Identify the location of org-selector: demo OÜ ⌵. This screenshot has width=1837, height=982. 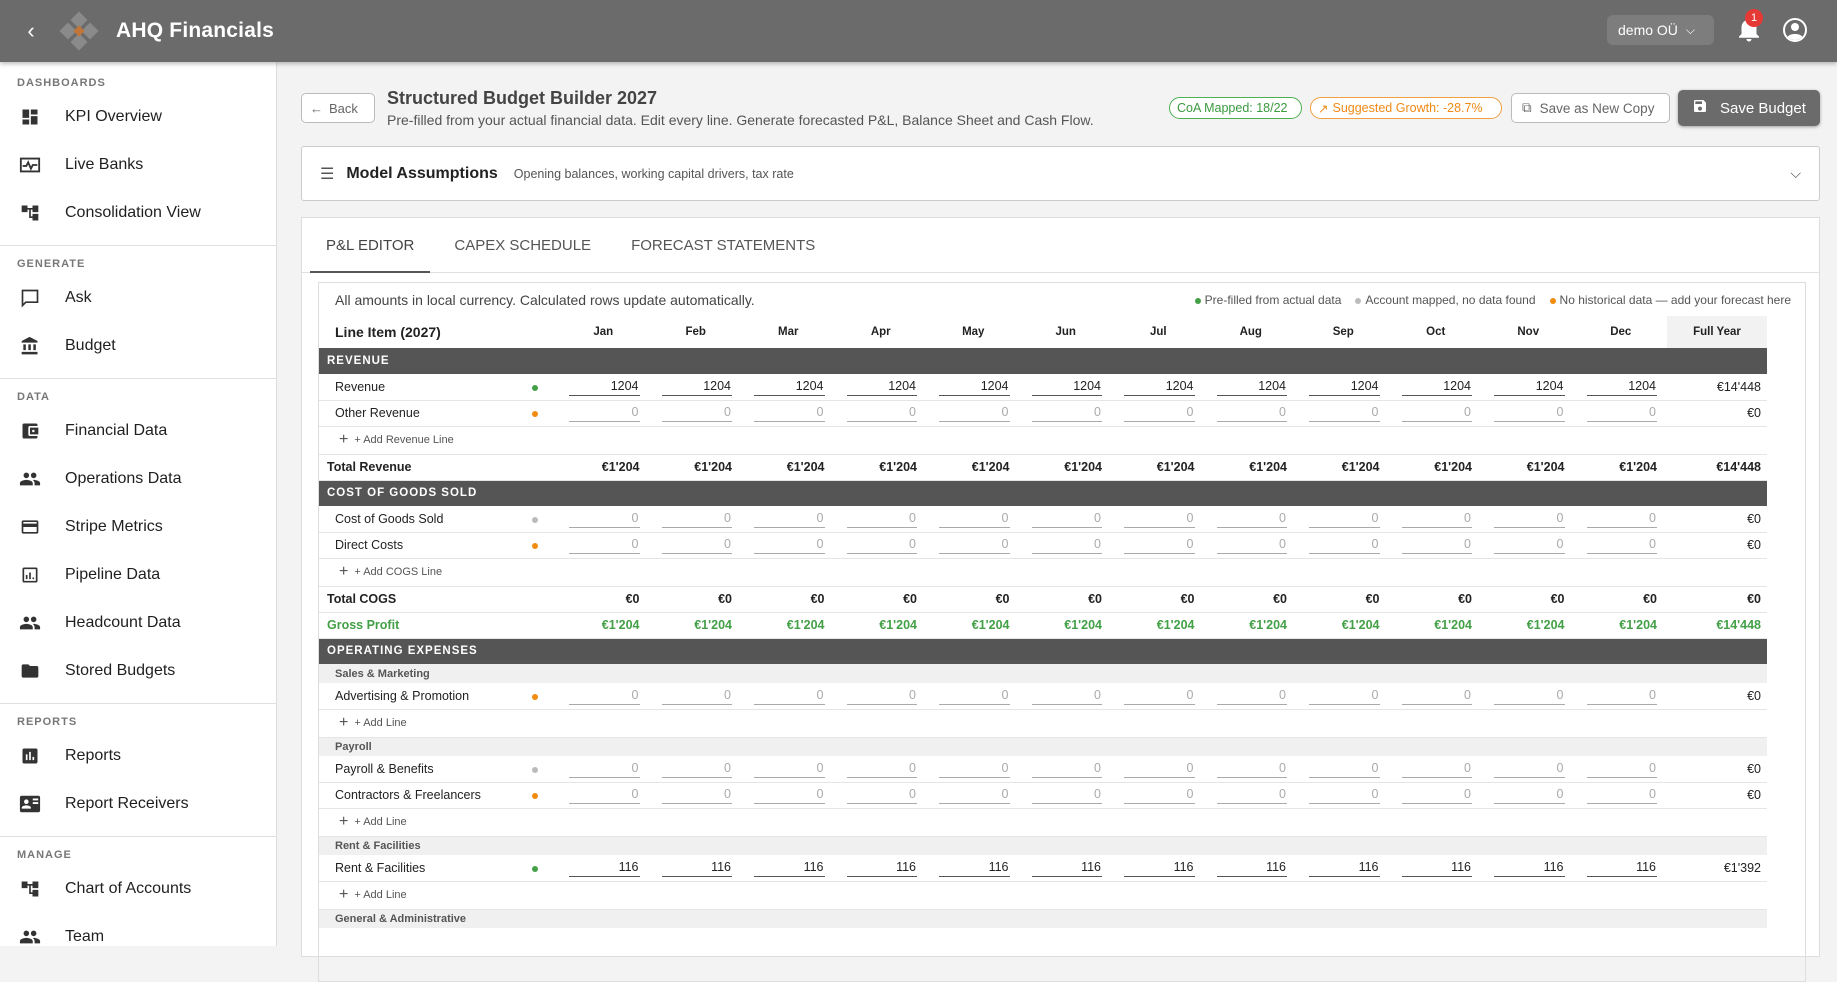
(1660, 30).